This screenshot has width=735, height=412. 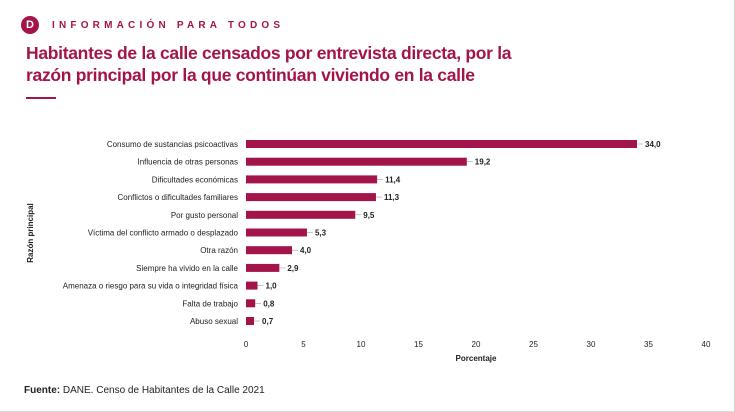 What do you see at coordinates (210, 303) in the screenshot?
I see `category-label: Falta de trabajo` at bounding box center [210, 303].